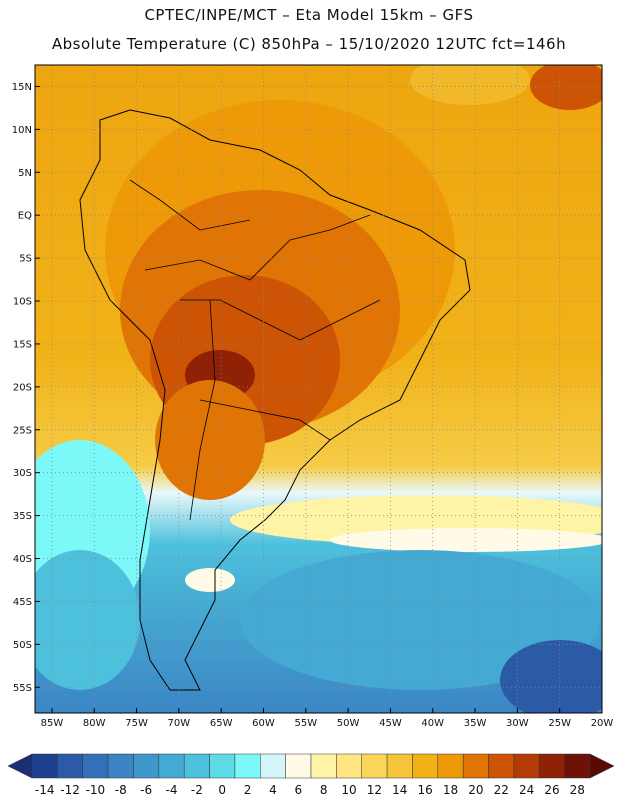 The height and width of the screenshot is (800, 618). I want to click on colorbar-label: 22, so click(501, 790).